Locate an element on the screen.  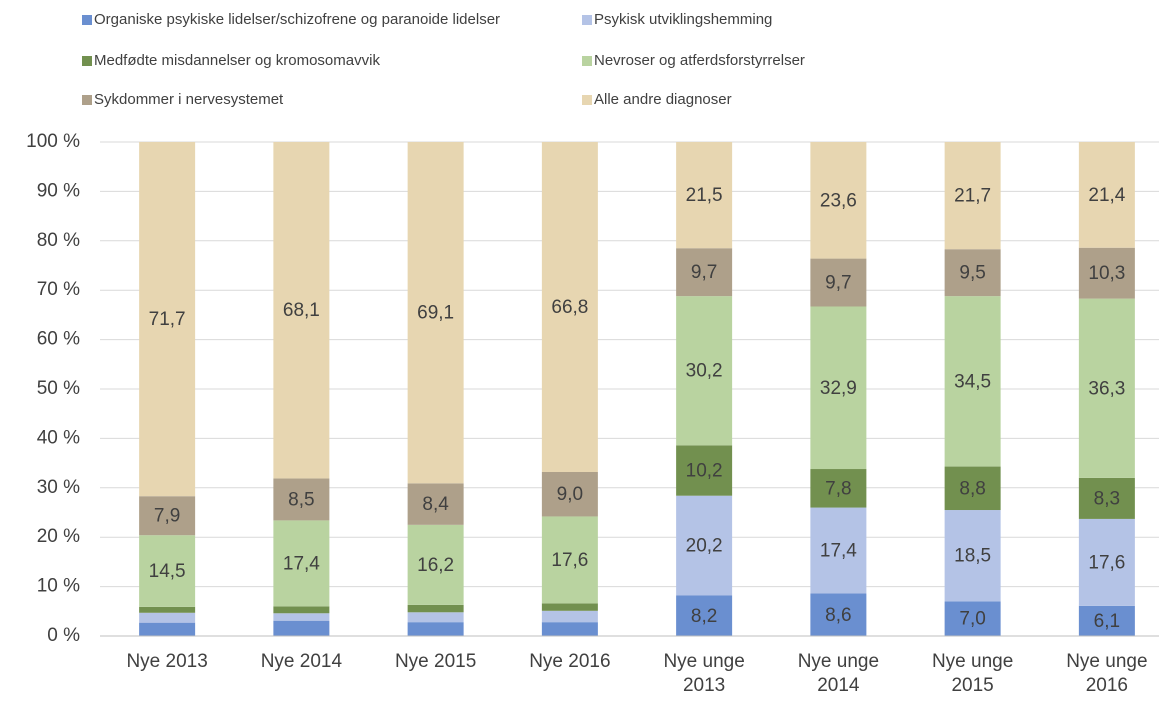
value-label: 20,2 is located at coordinates (704, 546).